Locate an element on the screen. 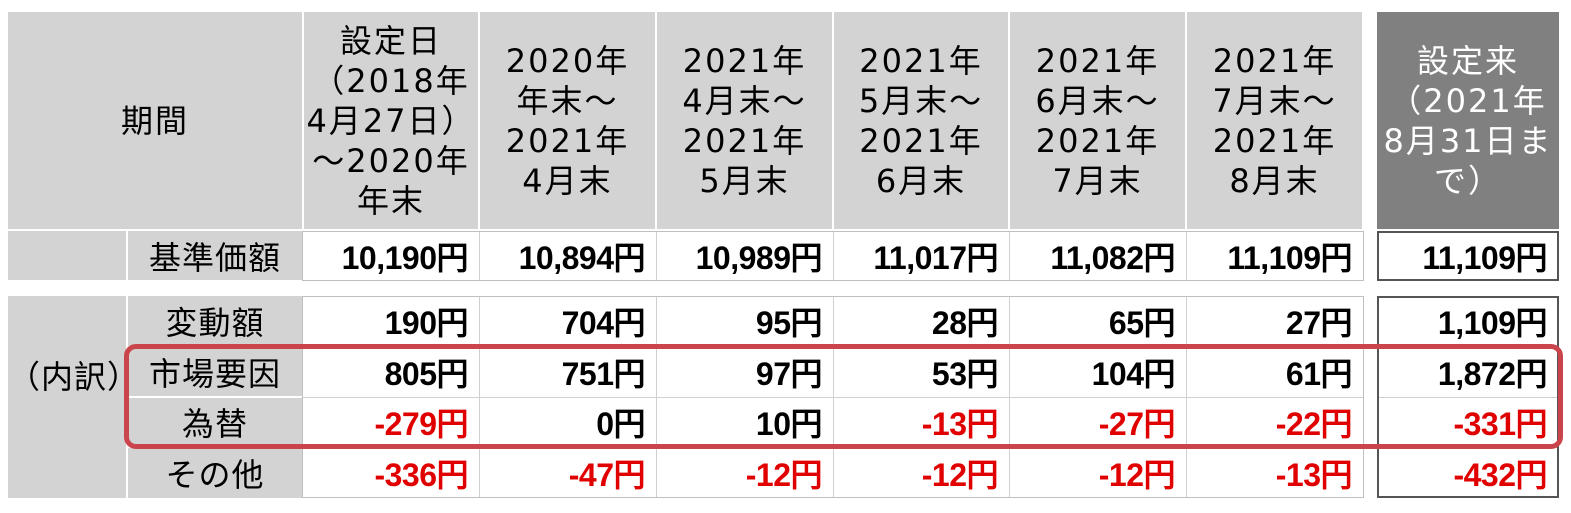 The height and width of the screenshot is (513, 1571). table-cell: 805円 is located at coordinates (391, 372).